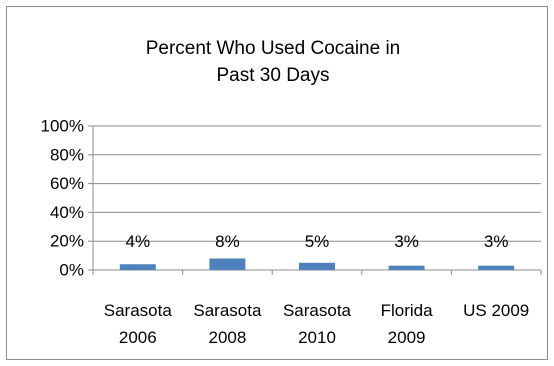 The height and width of the screenshot is (366, 554). What do you see at coordinates (71, 269) in the screenshot?
I see `y-tick-label-0: 0%` at bounding box center [71, 269].